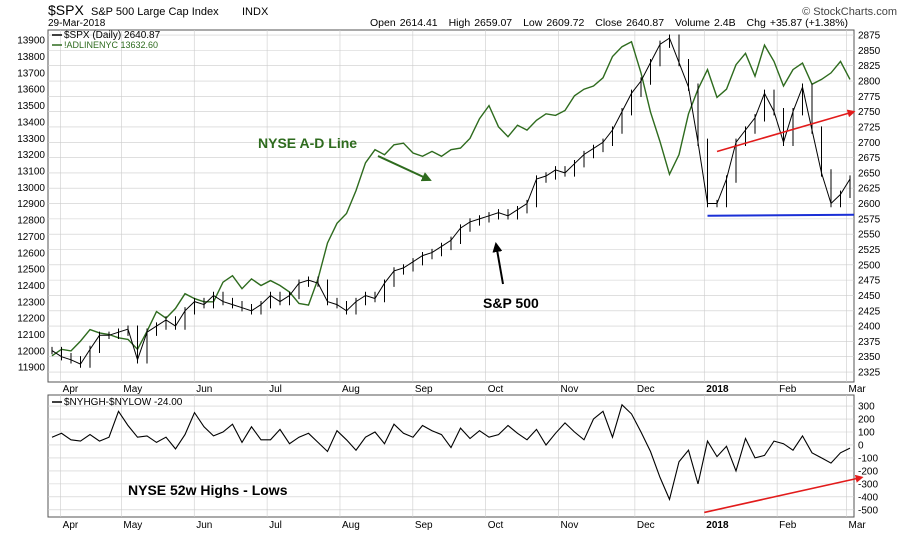 The width and height of the screenshot is (900, 534). Describe the element at coordinates (32, 368) in the screenshot. I see `left-axis-tick-label: 11900` at that location.